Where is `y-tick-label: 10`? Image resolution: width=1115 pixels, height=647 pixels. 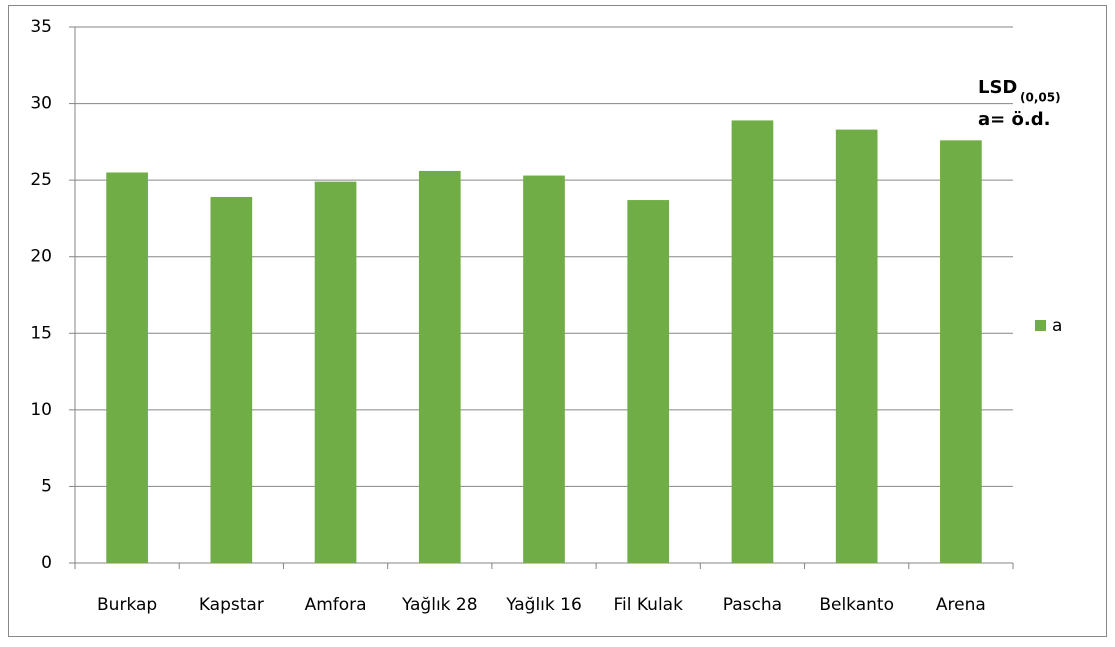
y-tick-label: 10 is located at coordinates (41, 410).